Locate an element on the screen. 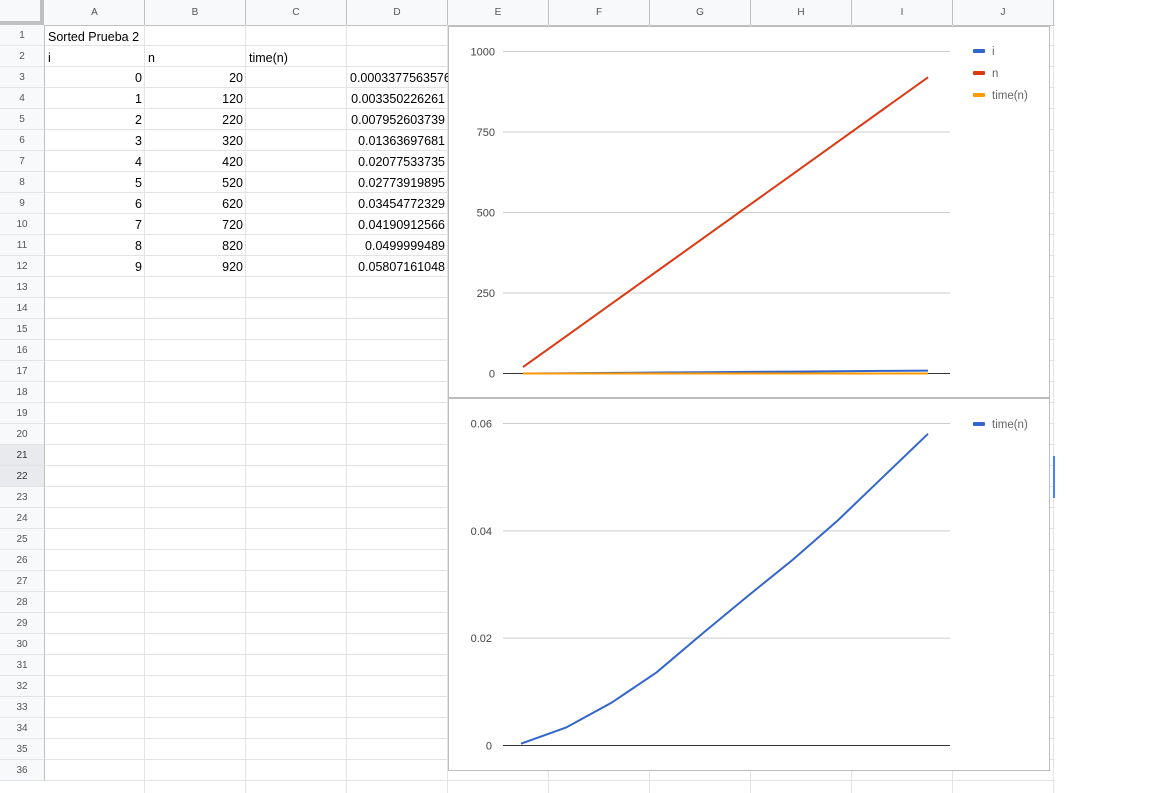 This screenshot has height=793, width=1152. row-header-35: 35 is located at coordinates (22, 749).